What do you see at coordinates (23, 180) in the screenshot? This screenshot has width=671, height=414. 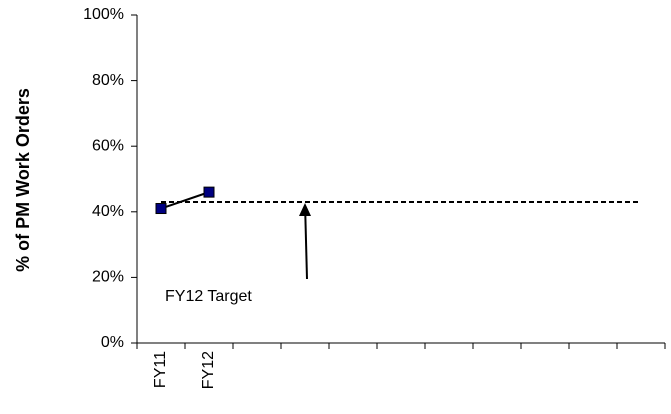 I see `y-axis-label: % of PM Work Orders` at bounding box center [23, 180].